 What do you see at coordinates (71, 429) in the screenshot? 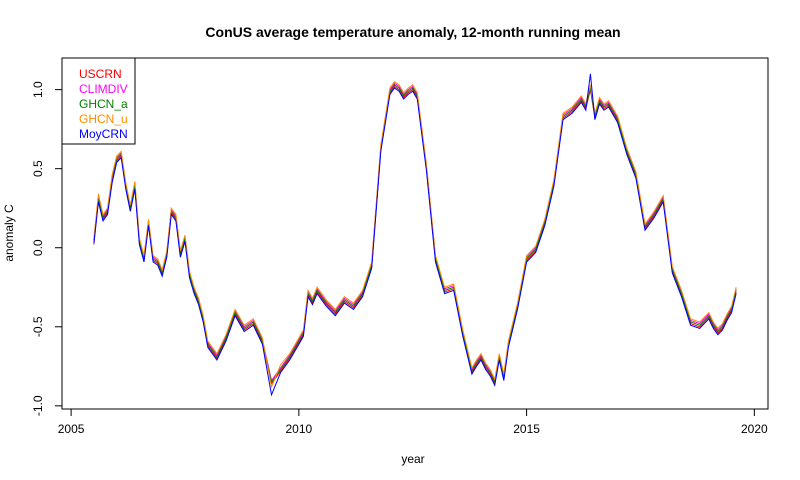
I see `x-tick-label: 2005` at bounding box center [71, 429].